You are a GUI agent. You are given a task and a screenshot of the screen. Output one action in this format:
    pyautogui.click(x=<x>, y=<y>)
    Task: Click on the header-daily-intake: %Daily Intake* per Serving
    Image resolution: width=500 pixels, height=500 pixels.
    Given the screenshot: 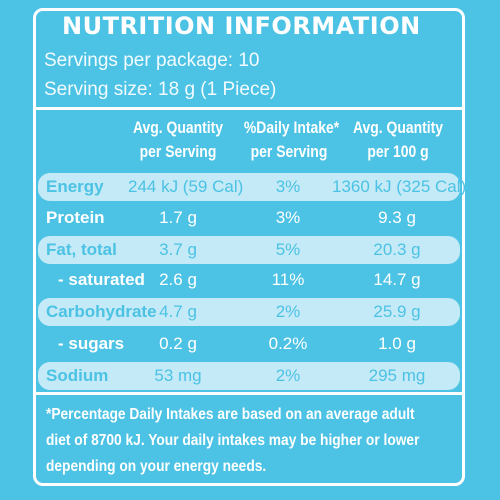 What is the action you would take?
    pyautogui.click(x=291, y=140)
    